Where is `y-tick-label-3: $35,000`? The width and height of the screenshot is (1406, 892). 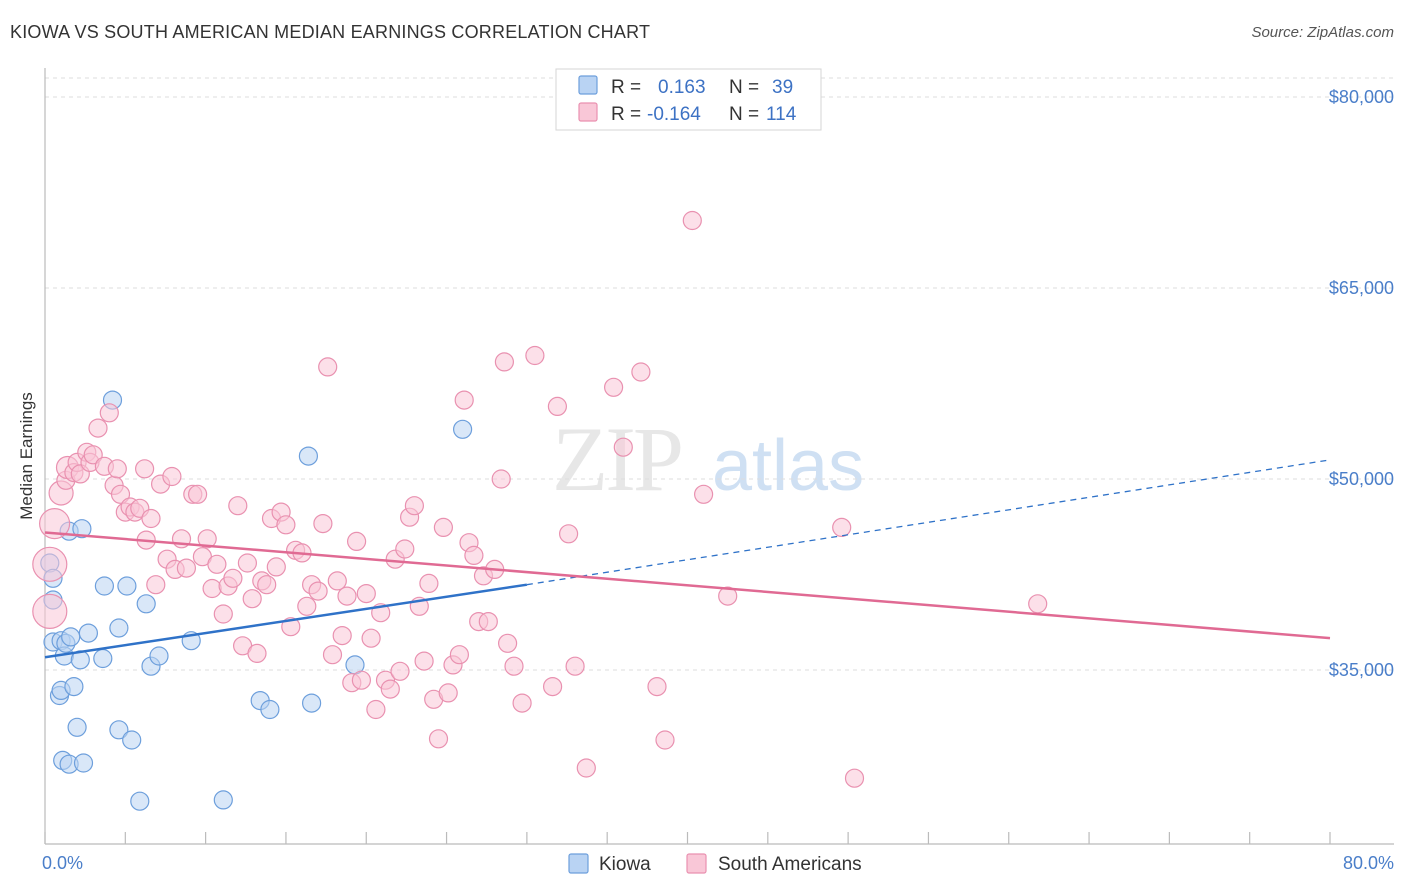
y-tick-label-3: $35,000 is located at coordinates (1361, 670).